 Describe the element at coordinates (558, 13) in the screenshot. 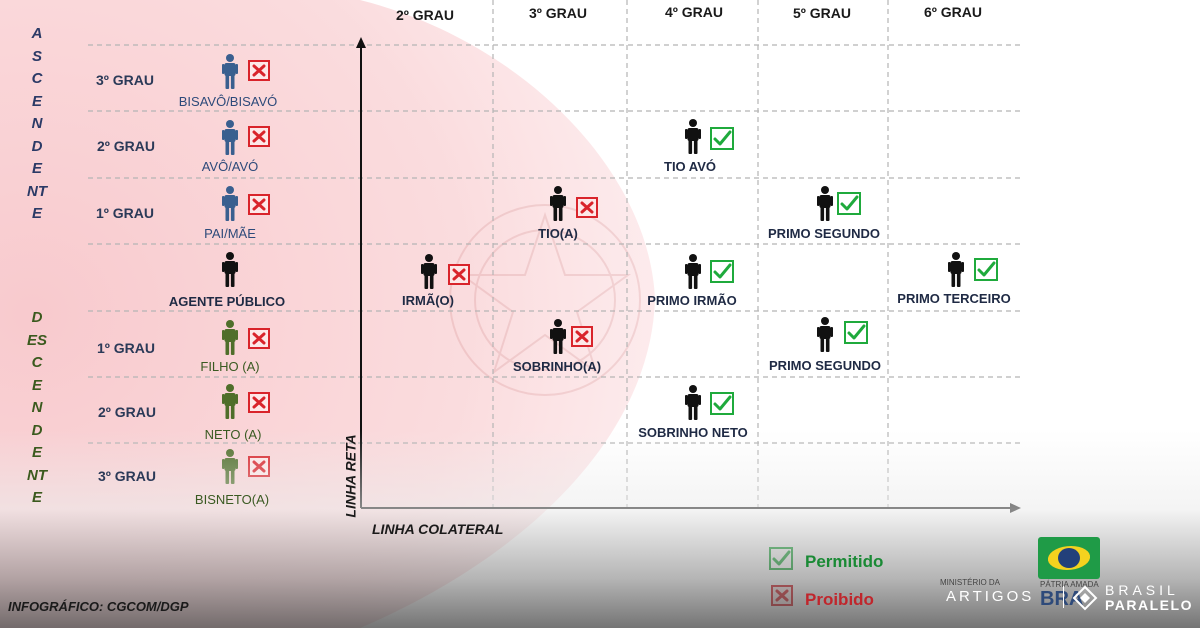

I see `column-header-3: 3º GRAU` at that location.